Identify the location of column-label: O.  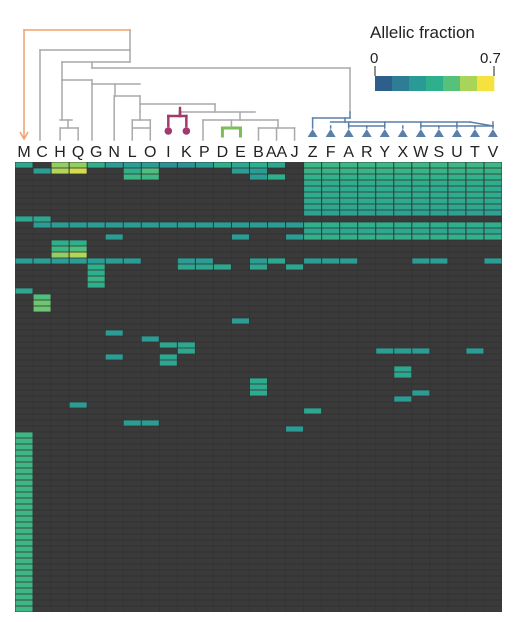
(150, 152).